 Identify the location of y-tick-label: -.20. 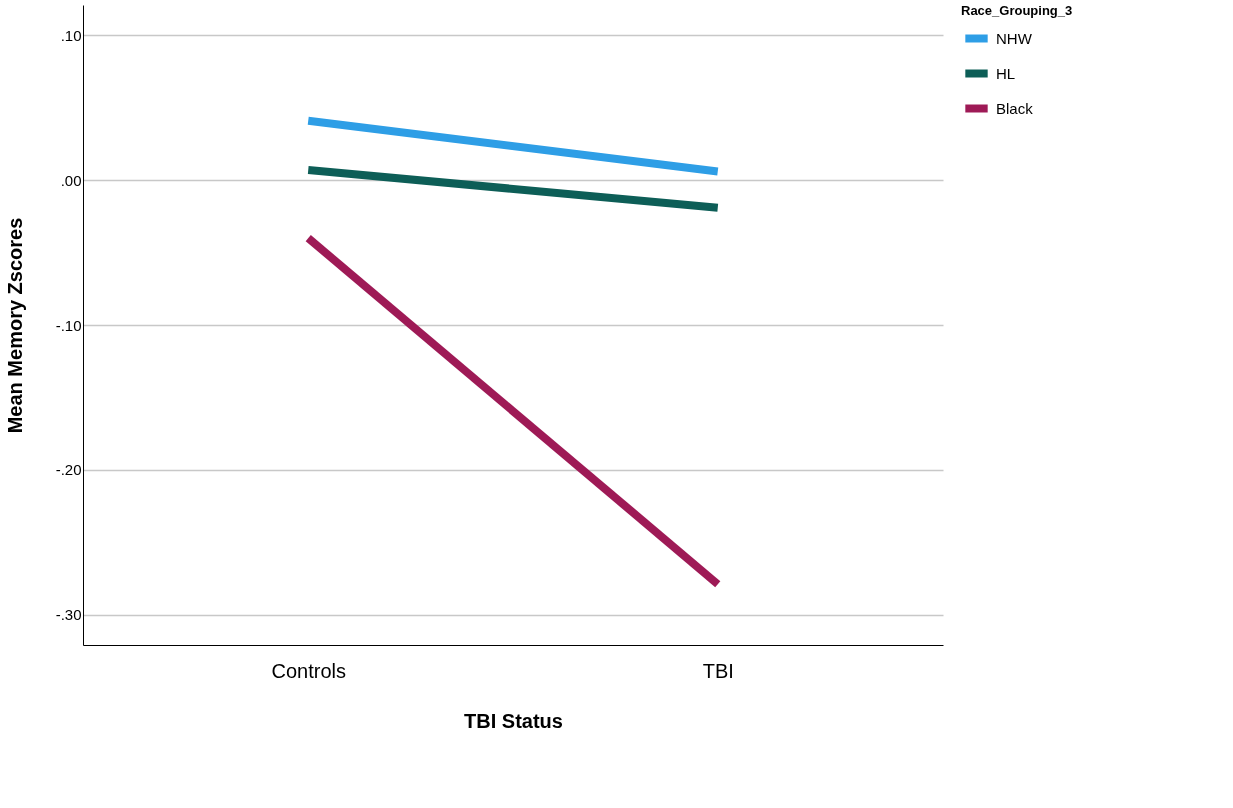
(68, 470).